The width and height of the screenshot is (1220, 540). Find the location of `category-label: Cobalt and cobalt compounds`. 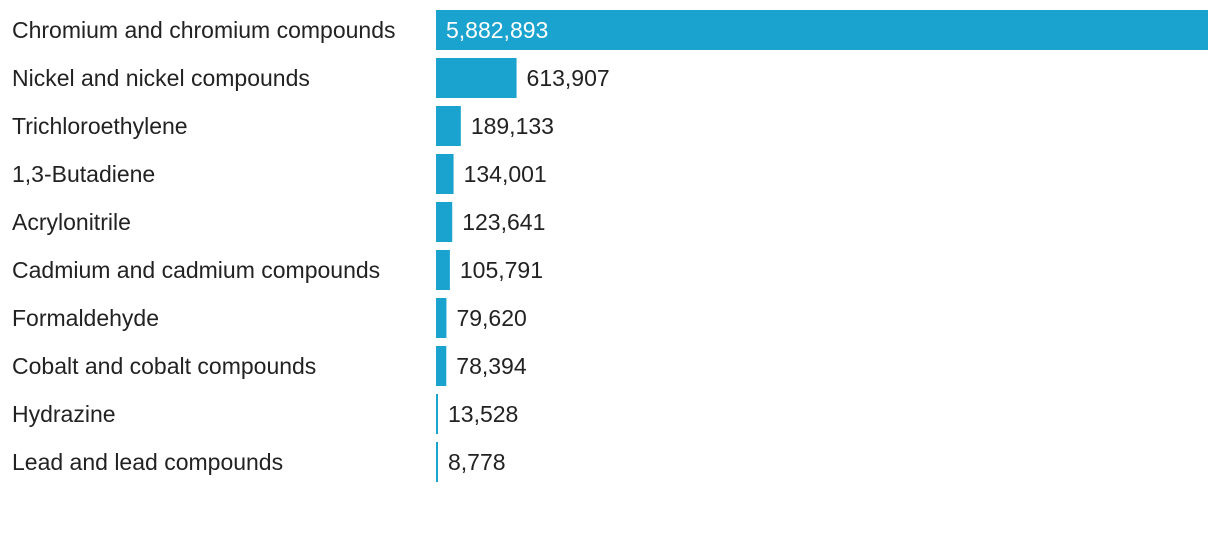

category-label: Cobalt and cobalt compounds is located at coordinates (164, 366).